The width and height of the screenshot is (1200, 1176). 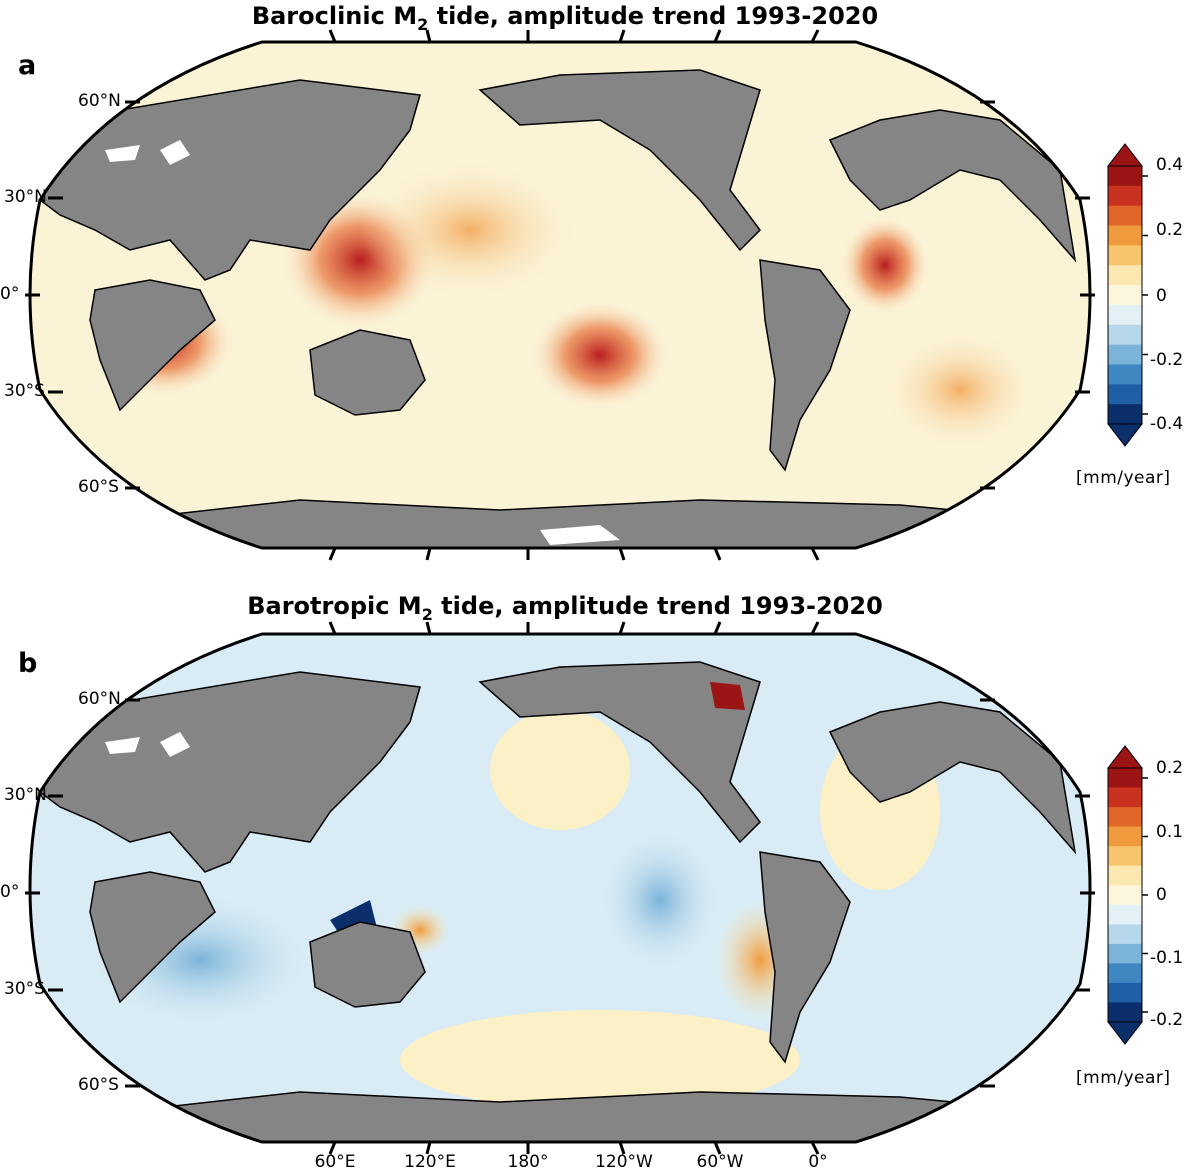 I want to click on lon-label-120w: 120°W, so click(x=624, y=1162).